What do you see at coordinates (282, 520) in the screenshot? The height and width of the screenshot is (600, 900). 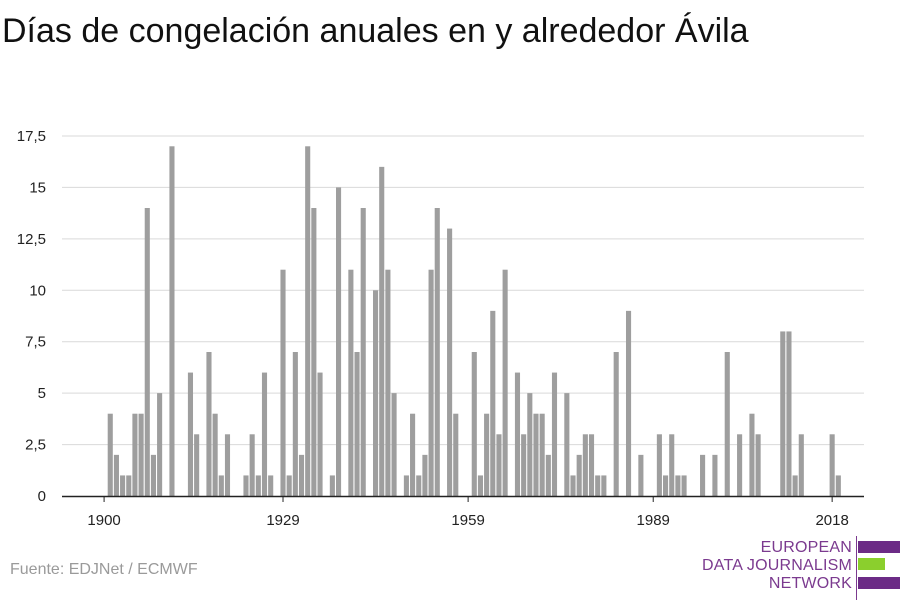 I see `x-tick-label: 1929` at bounding box center [282, 520].